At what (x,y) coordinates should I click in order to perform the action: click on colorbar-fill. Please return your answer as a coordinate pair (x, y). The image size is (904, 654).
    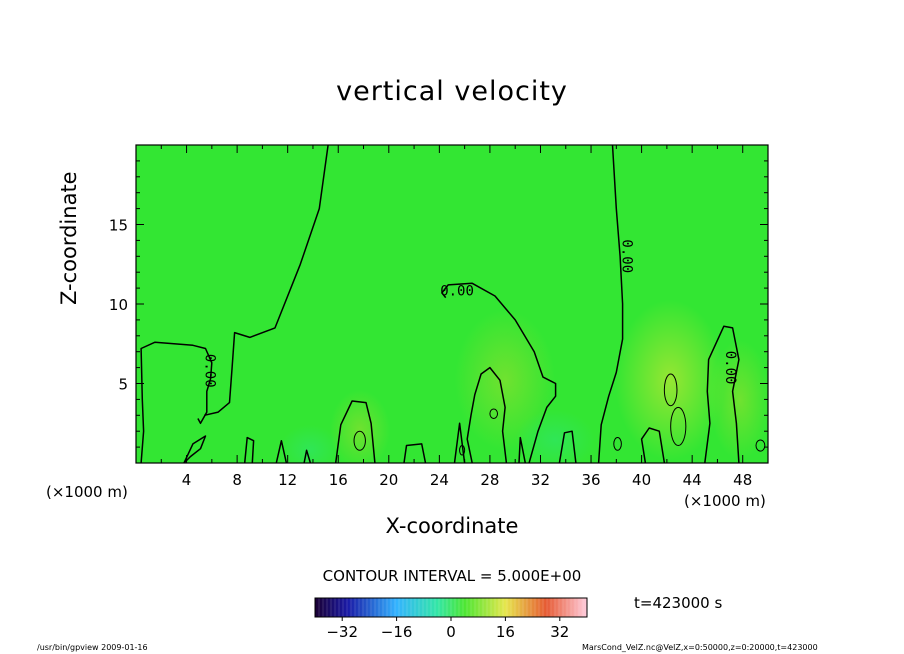
    Looking at the image, I should click on (451, 607).